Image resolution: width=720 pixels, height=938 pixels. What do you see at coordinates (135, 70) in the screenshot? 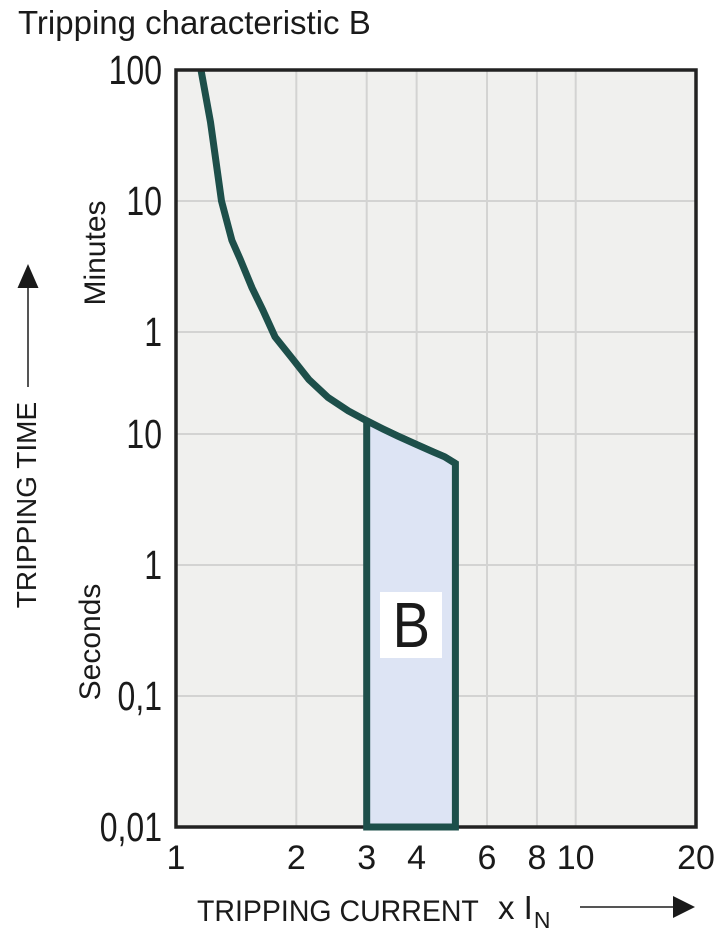
I see `y-tick-label-100: 100` at bounding box center [135, 70].